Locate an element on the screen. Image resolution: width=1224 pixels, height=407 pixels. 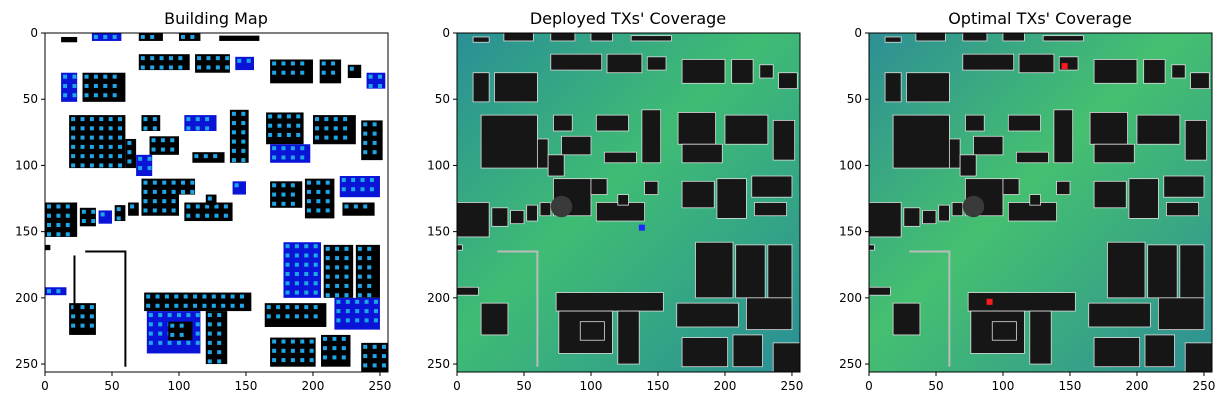
x-tick-label: 50 is located at coordinates (935, 386).